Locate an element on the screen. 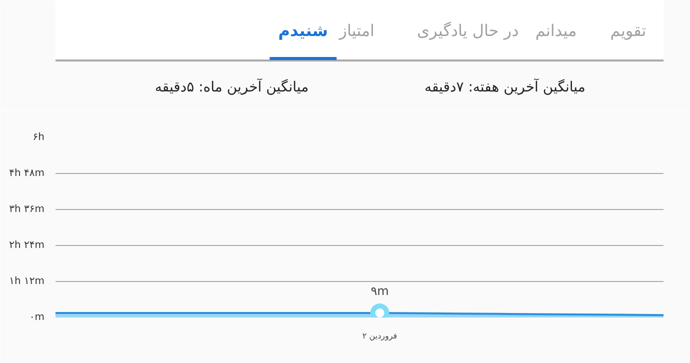 Image resolution: width=690 pixels, height=363 pixels. annotation: ۹m is located at coordinates (379, 291).